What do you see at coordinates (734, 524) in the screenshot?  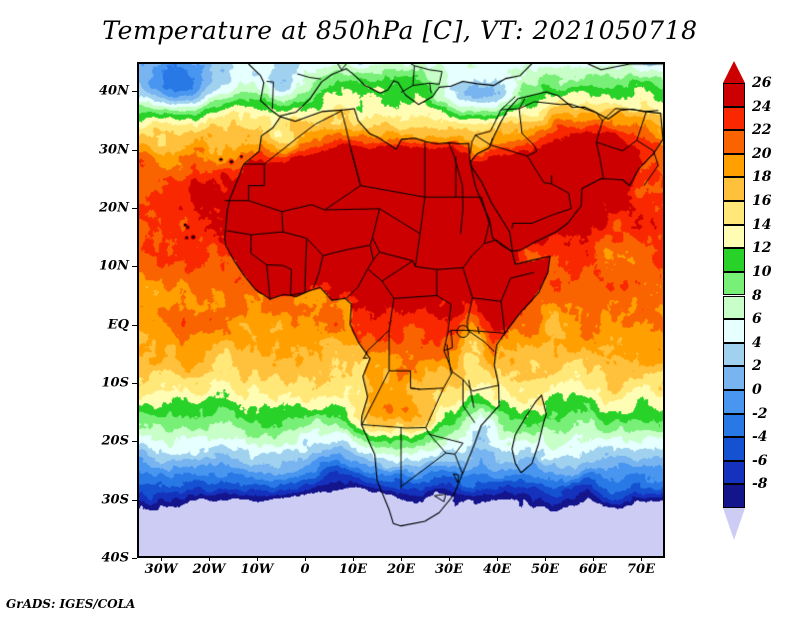 I see `colorbar-arrow-bottom` at bounding box center [734, 524].